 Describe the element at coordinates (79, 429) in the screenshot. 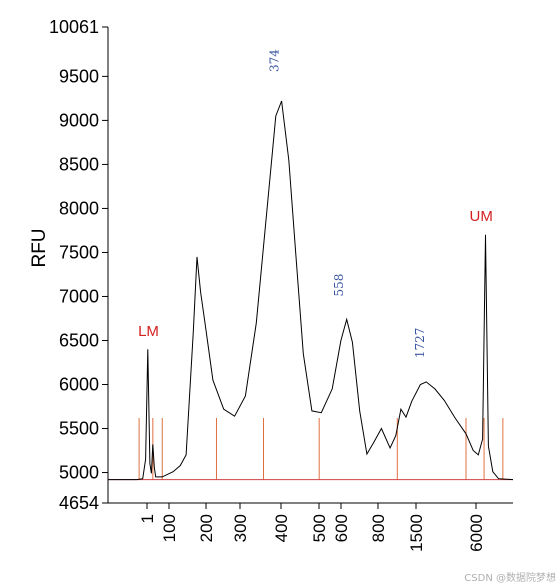

I see `y-tick-label: 5500` at that location.